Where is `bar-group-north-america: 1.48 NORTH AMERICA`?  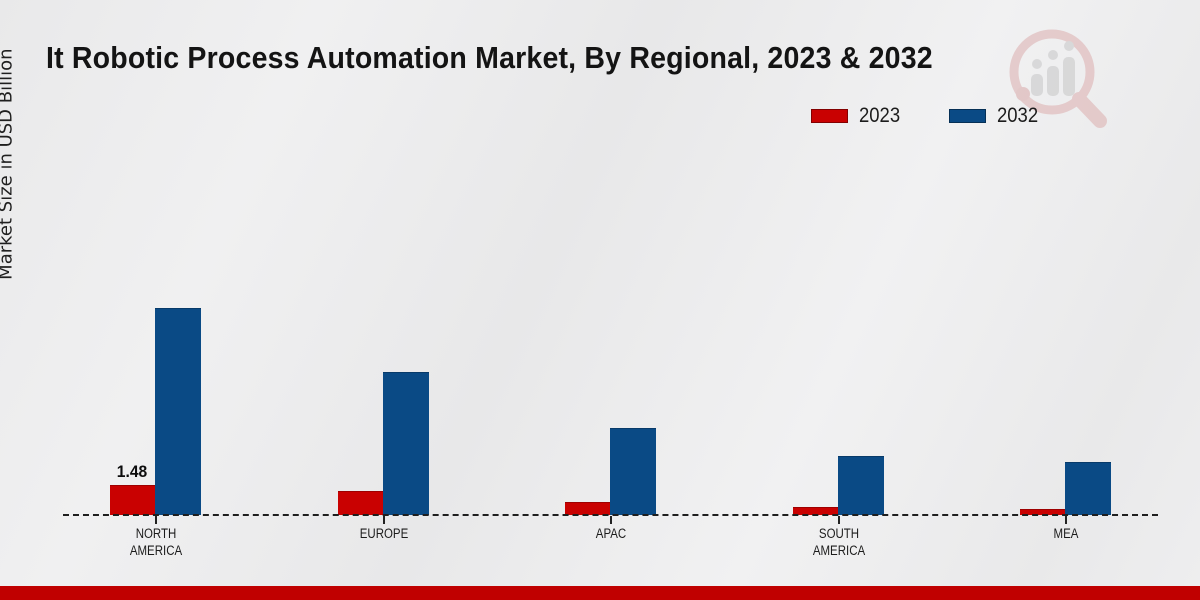 bar-group-north-america: 1.48 NORTH AMERICA is located at coordinates (156, 349).